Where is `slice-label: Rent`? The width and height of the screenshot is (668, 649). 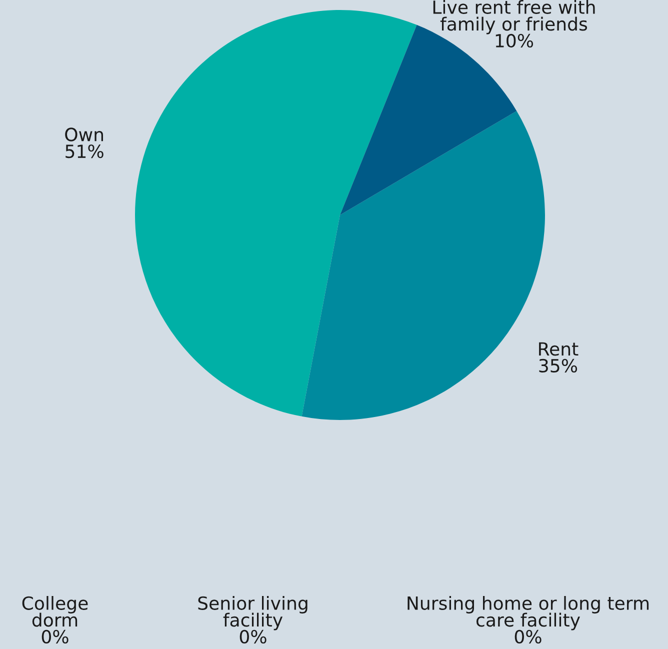 slice-label: Rent is located at coordinates (558, 349).